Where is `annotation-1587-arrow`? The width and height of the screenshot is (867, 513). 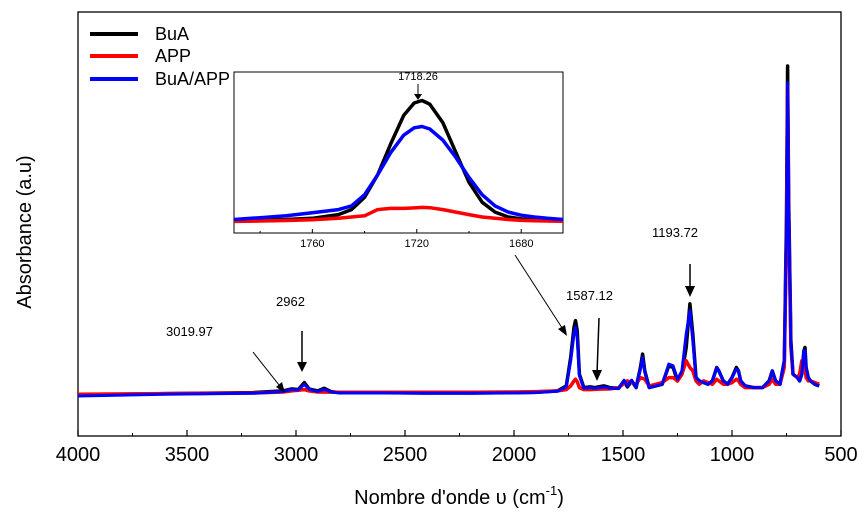 annotation-1587-arrow is located at coordinates (598, 346).